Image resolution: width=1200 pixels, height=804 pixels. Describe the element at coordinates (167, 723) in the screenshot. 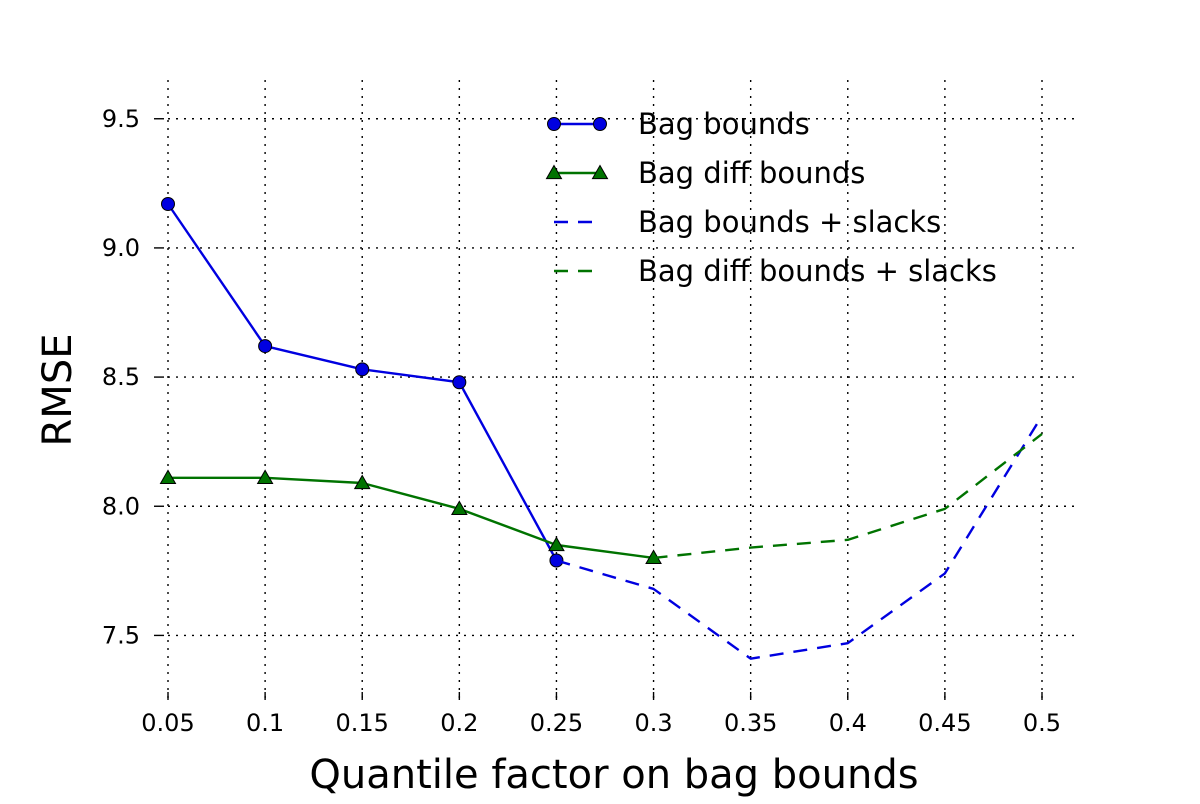

I see `x-tick-label: 0.05` at that location.